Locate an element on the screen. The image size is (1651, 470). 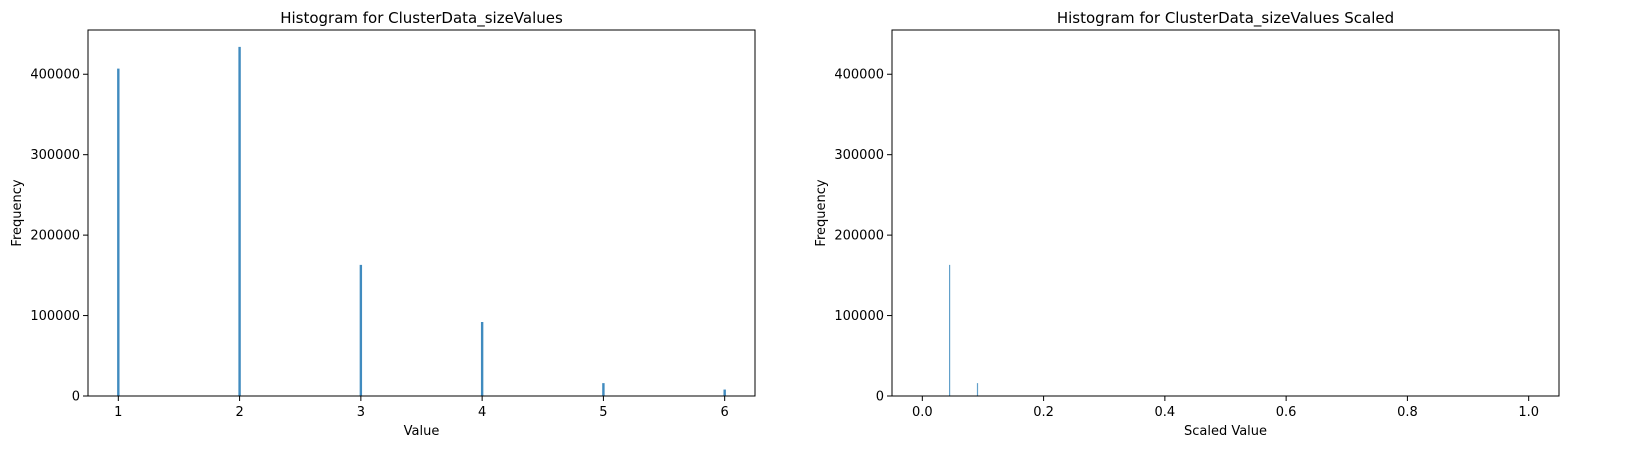
x-tick-label: 6 is located at coordinates (725, 412).